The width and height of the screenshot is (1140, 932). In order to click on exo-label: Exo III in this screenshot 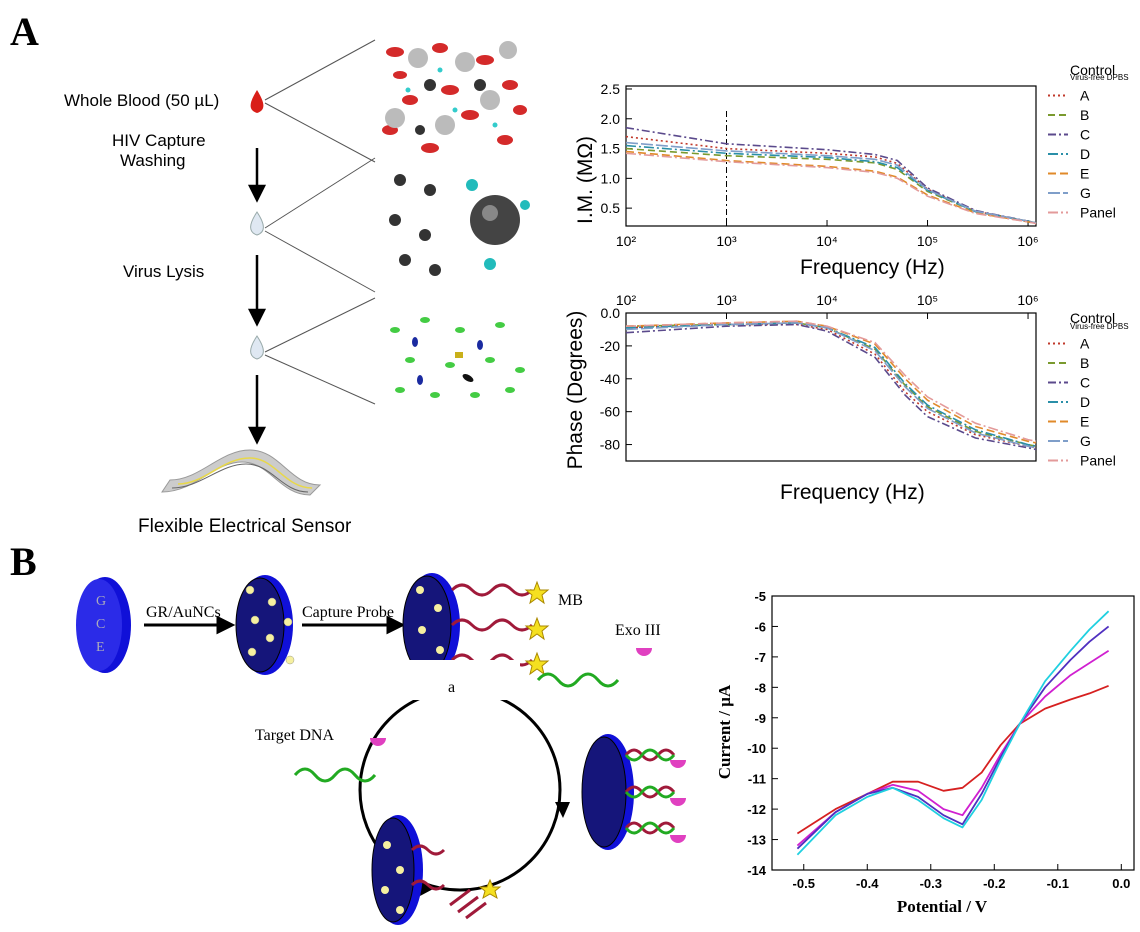, I will do `click(638, 630)`.